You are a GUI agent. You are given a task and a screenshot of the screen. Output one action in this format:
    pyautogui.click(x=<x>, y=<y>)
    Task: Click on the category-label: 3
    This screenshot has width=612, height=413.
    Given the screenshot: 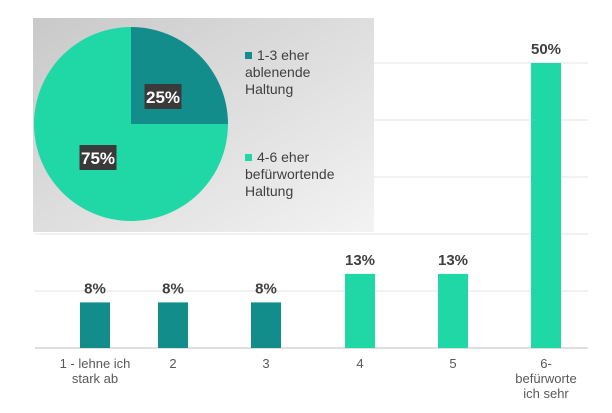 What is the action you would take?
    pyautogui.click(x=265, y=363)
    